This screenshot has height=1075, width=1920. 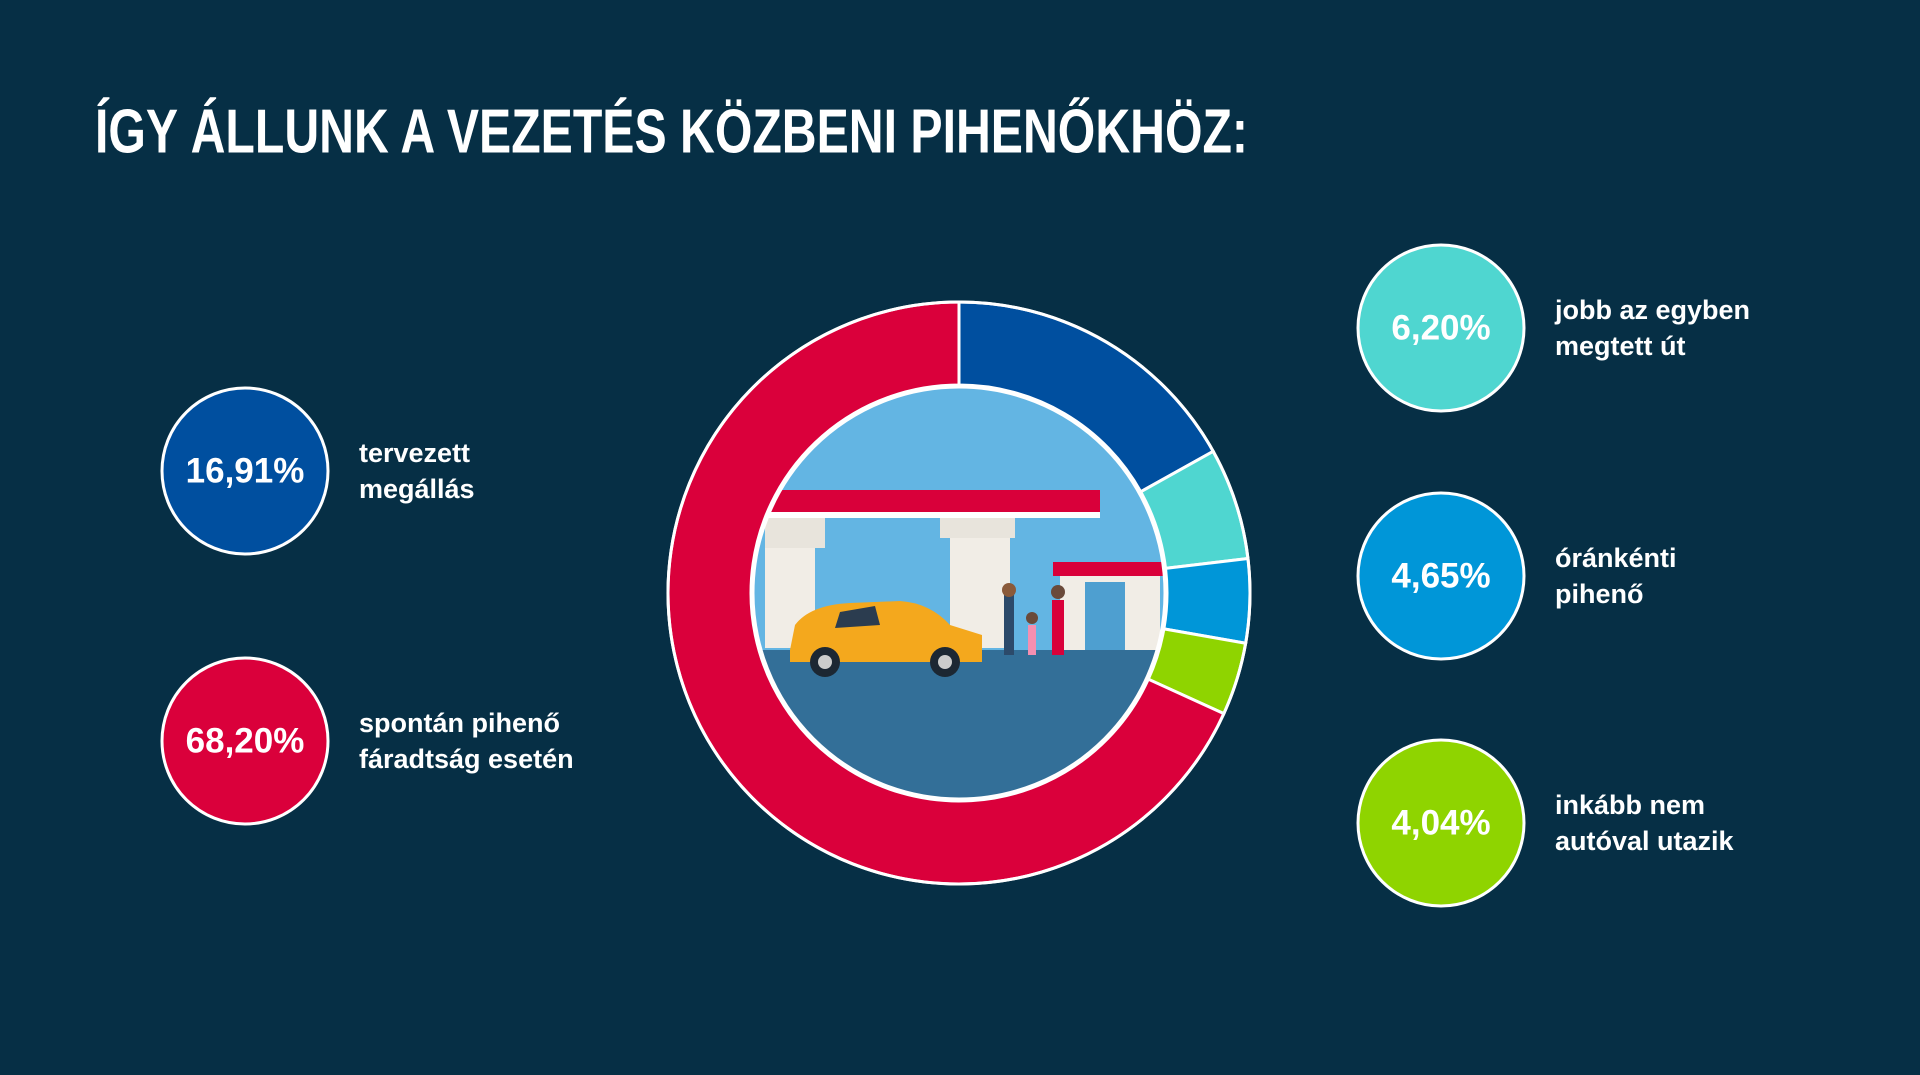 What do you see at coordinates (1620, 346) in the screenshot?
I see `legend-label: megtett út` at bounding box center [1620, 346].